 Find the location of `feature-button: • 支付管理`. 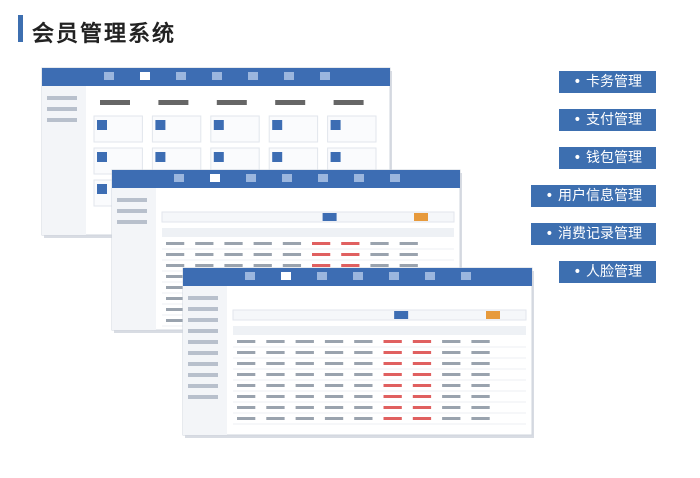

feature-button: • 支付管理 is located at coordinates (607, 120).